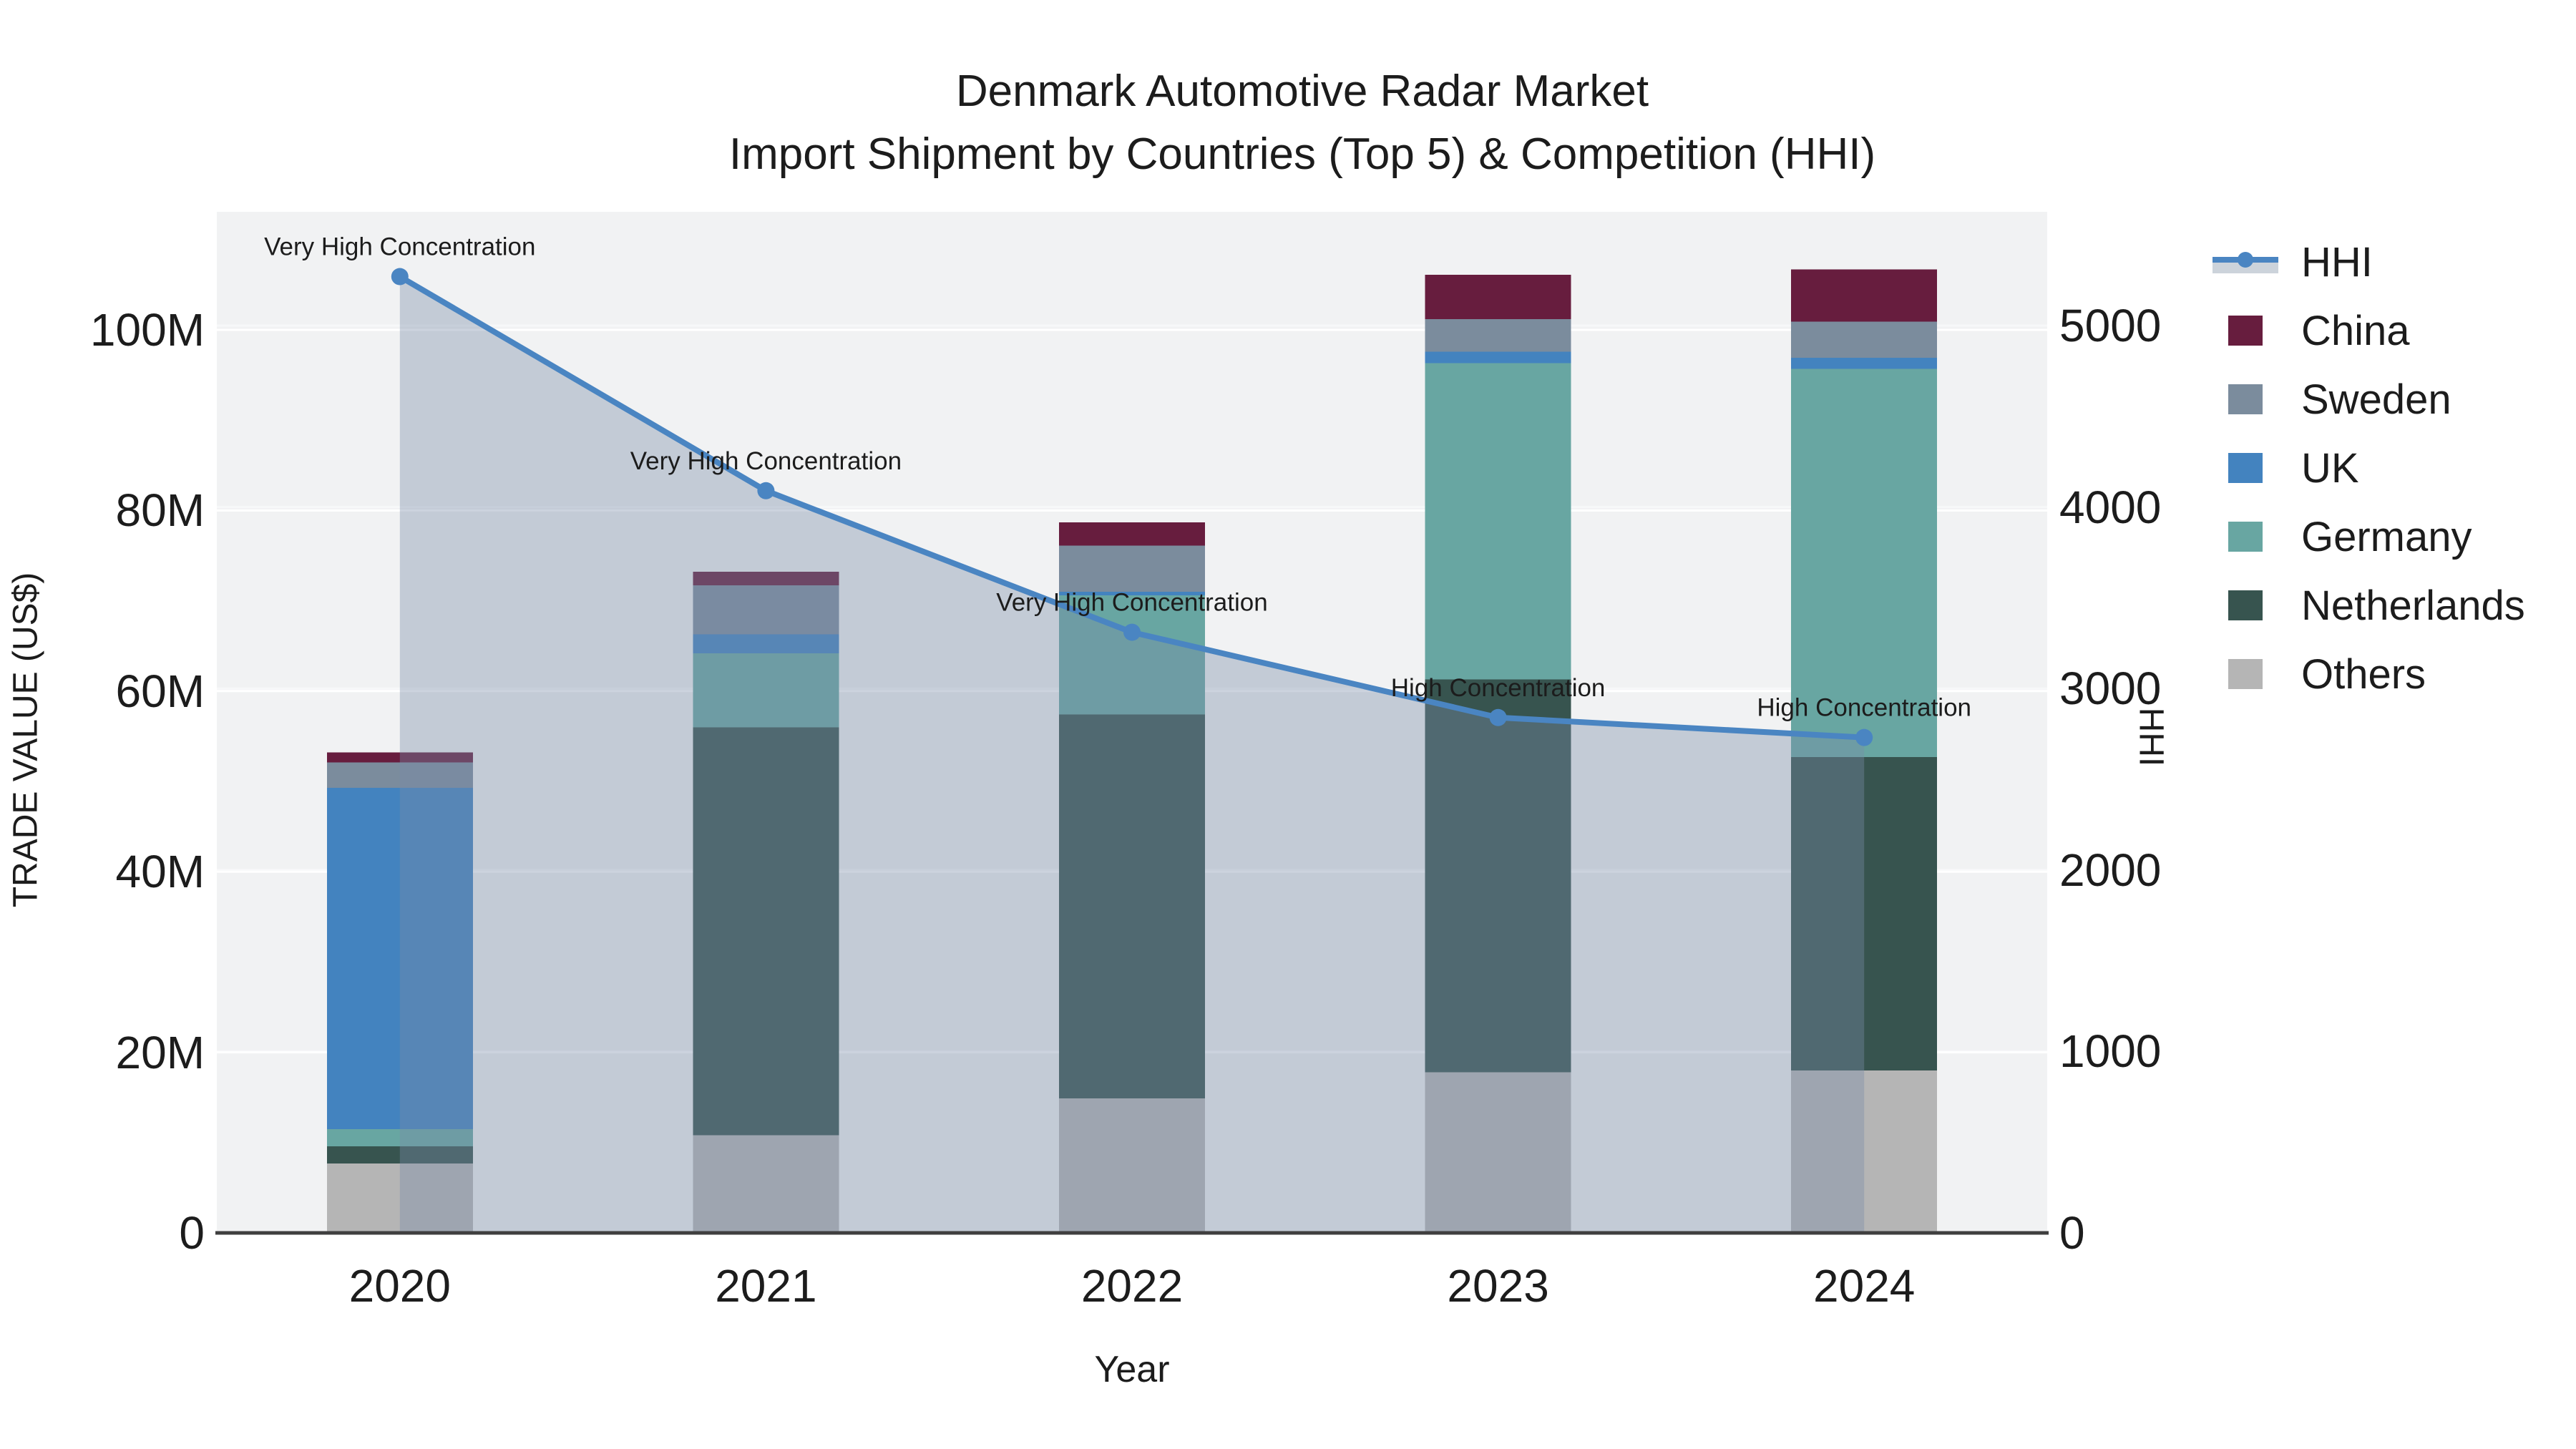 This screenshot has height=1449, width=2576. I want to click on bar-segment-netherlands-2023, so click(1498, 876).